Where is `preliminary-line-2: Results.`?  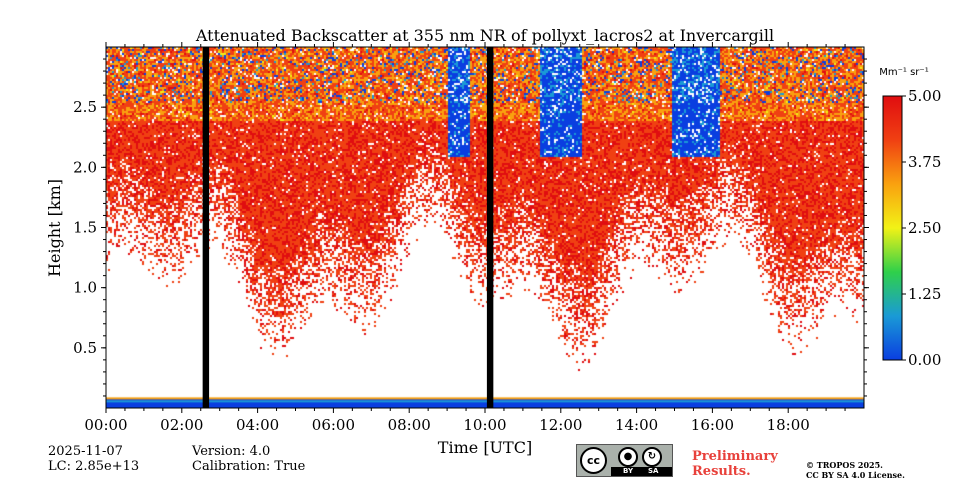 preliminary-line-2: Results. is located at coordinates (721, 471).